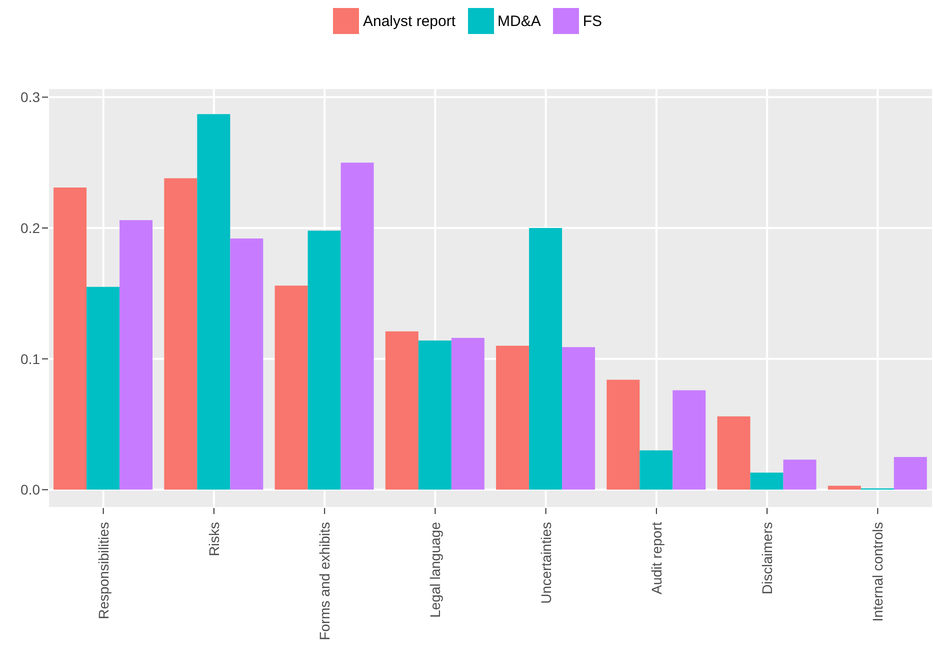 This screenshot has width=933, height=663. I want to click on x-tick-label: Risks, so click(214, 539).